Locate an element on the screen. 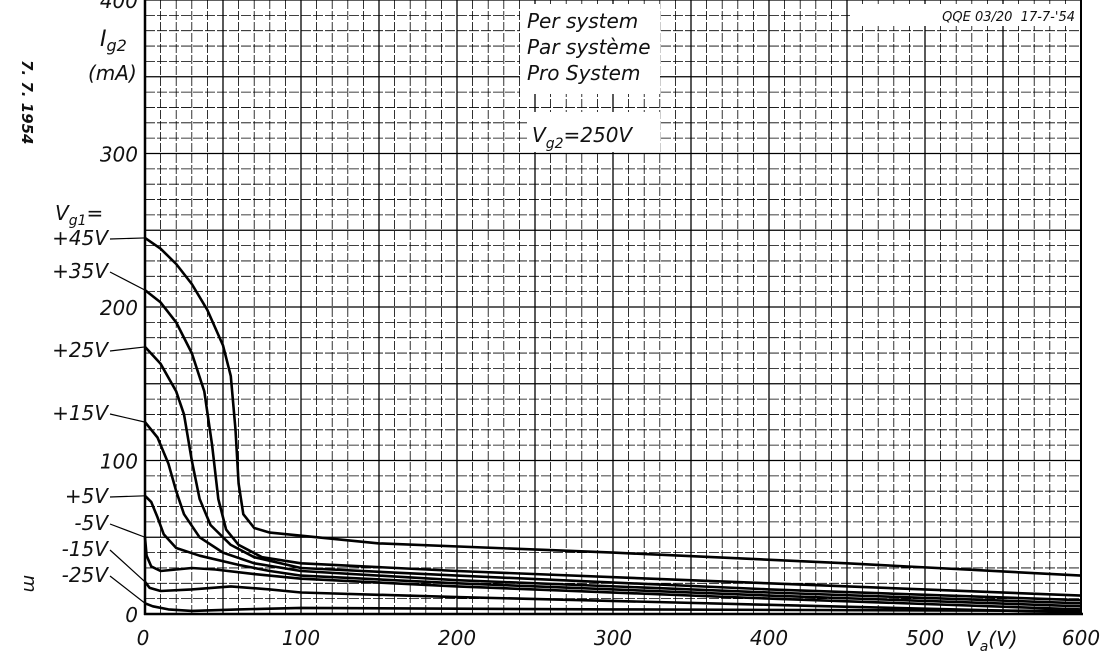 The height and width of the screenshot is (656, 1106). condition-label: Vg2=250V is located at coordinates (582, 137).